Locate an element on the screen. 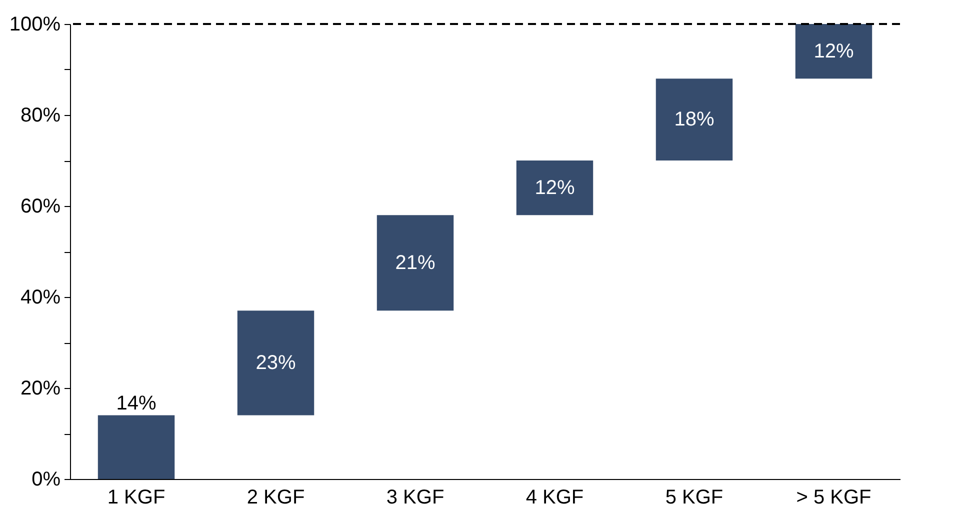 The width and height of the screenshot is (964, 524). data-label: 23% is located at coordinates (276, 363).